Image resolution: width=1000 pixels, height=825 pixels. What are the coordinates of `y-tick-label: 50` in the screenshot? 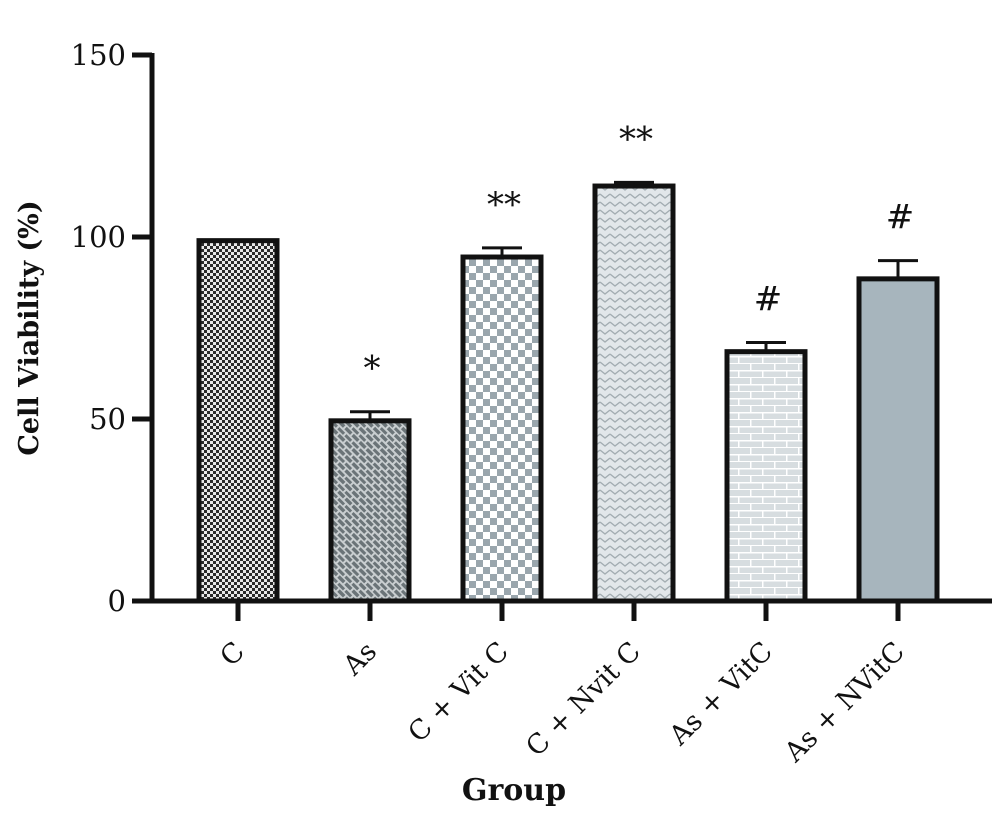 It's located at (107, 419).